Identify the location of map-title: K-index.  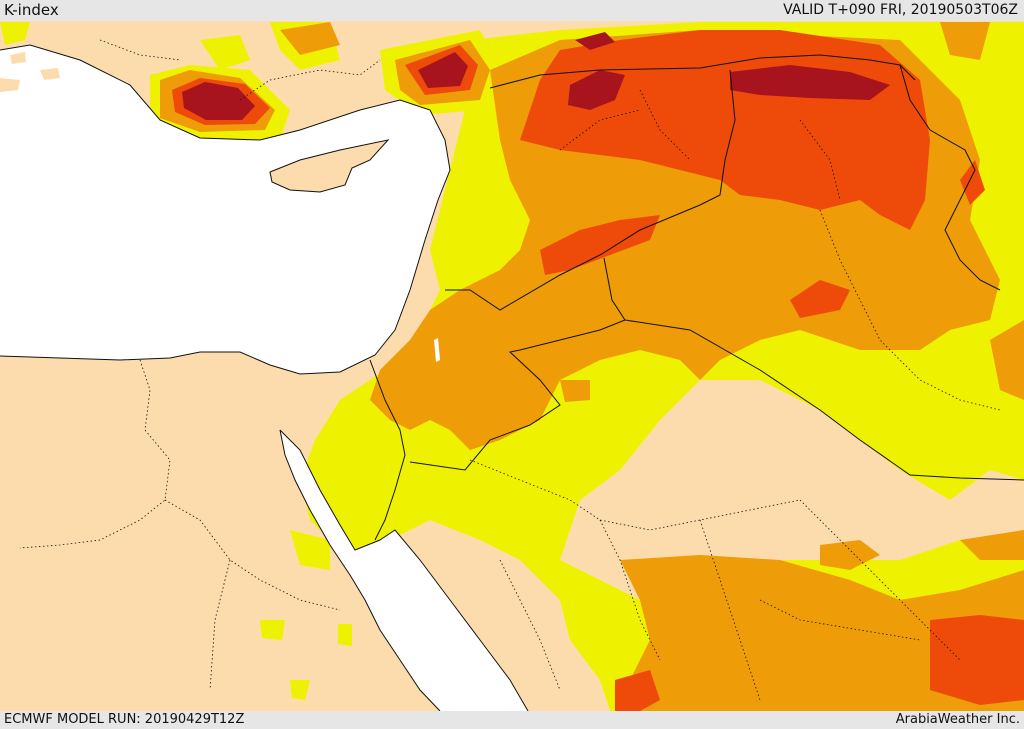
(31, 10).